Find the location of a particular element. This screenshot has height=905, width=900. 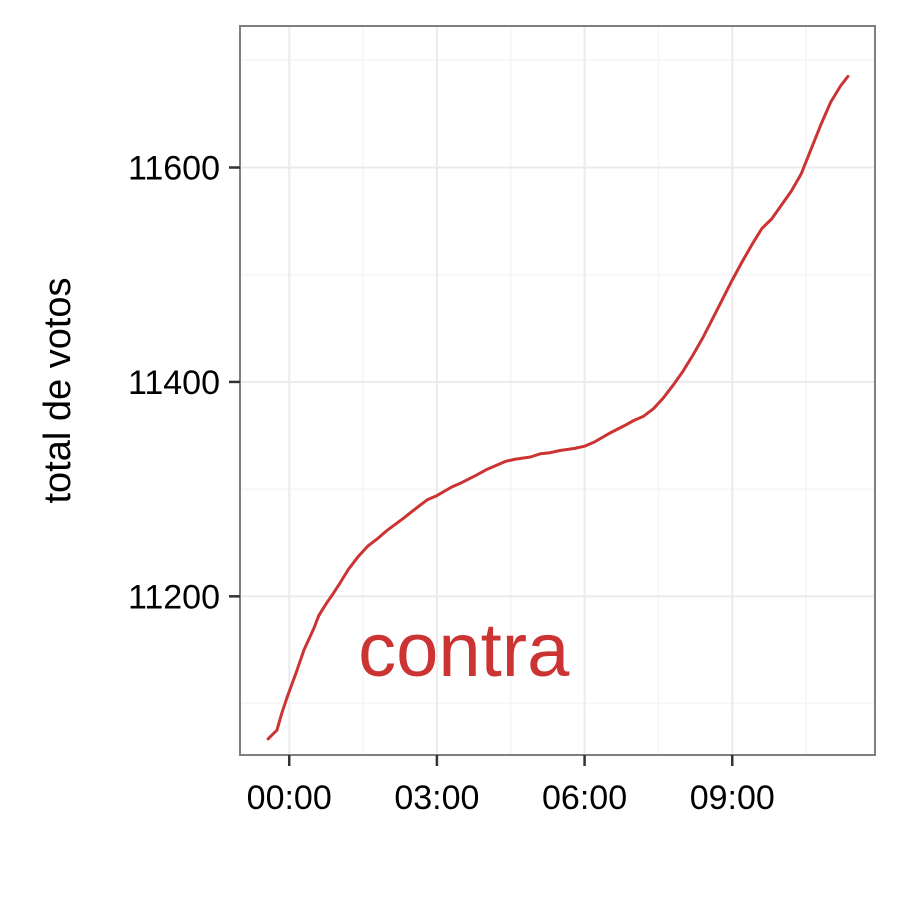

y-axis: 11200 11400 11600 is located at coordinates (184, 383).